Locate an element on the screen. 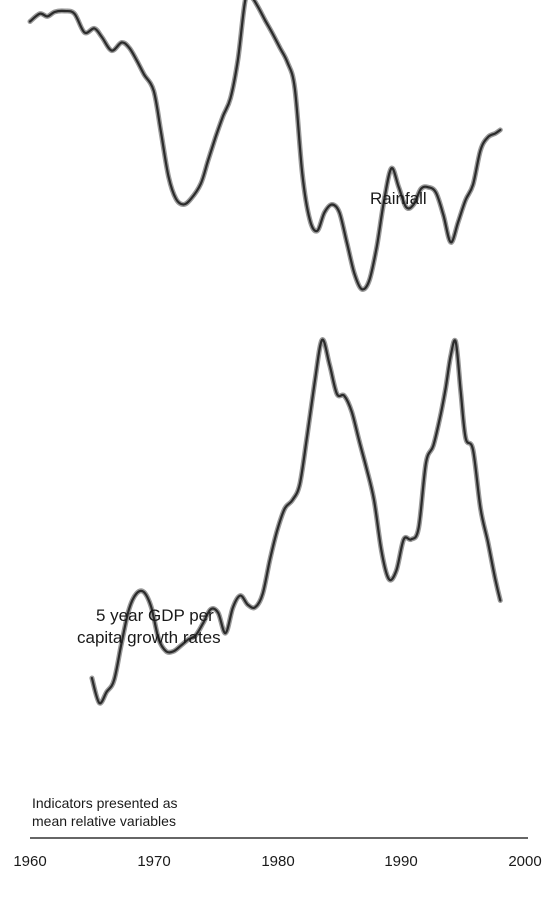  x-tick-label: 1980 is located at coordinates (277, 861).